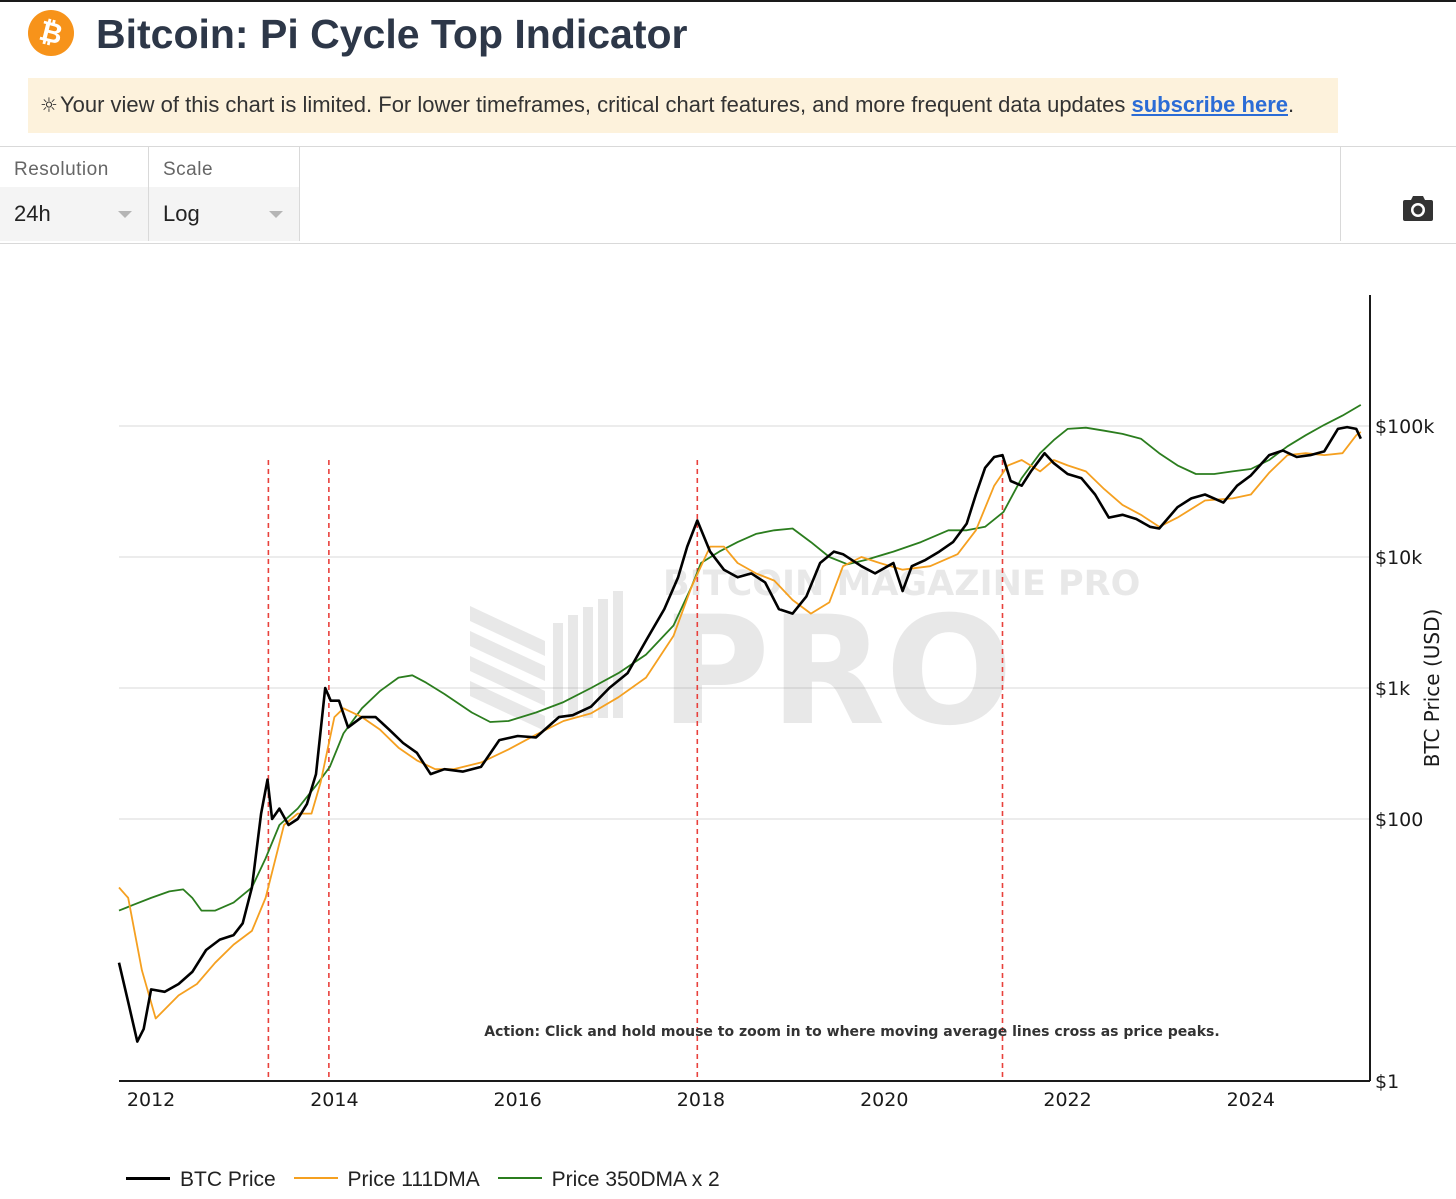  I want to click on y-tick-label: $1, so click(1387, 1082).